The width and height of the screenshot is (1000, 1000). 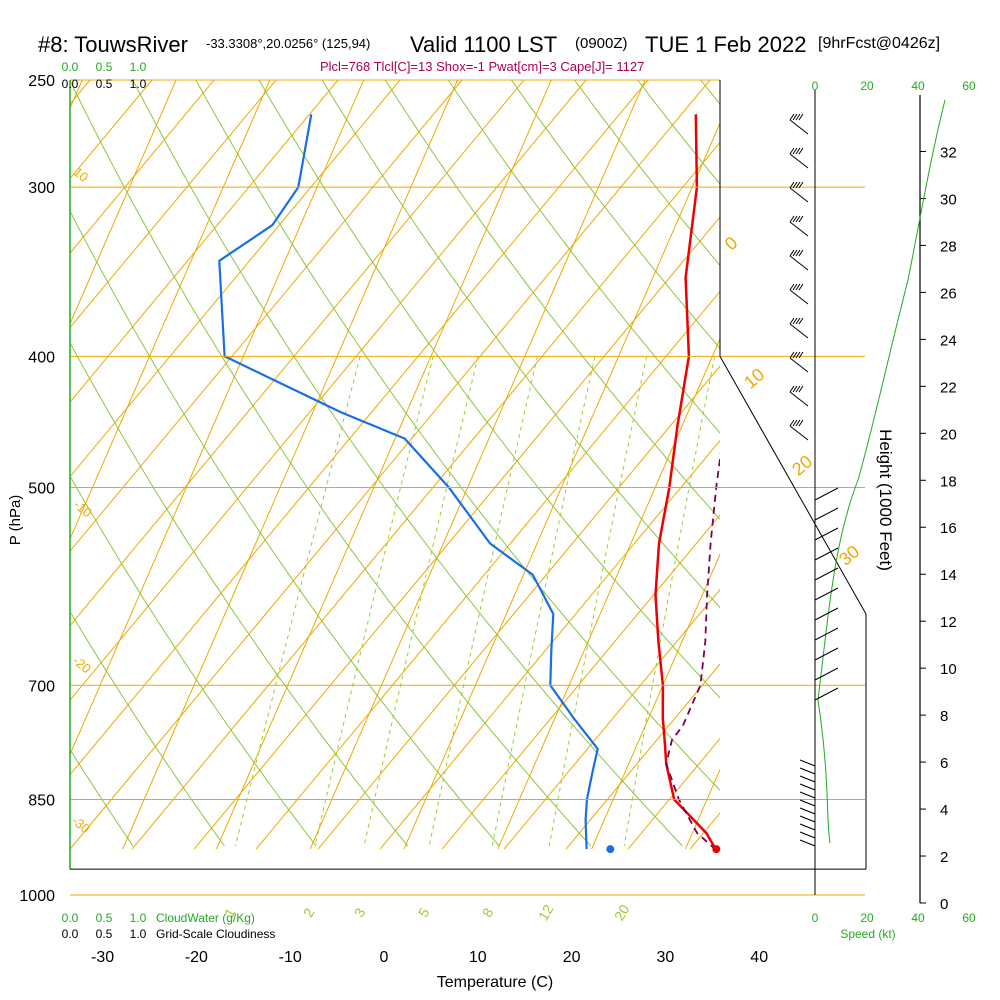 What do you see at coordinates (802, 465) in the screenshot?
I see `isotherm-label: 20` at bounding box center [802, 465].